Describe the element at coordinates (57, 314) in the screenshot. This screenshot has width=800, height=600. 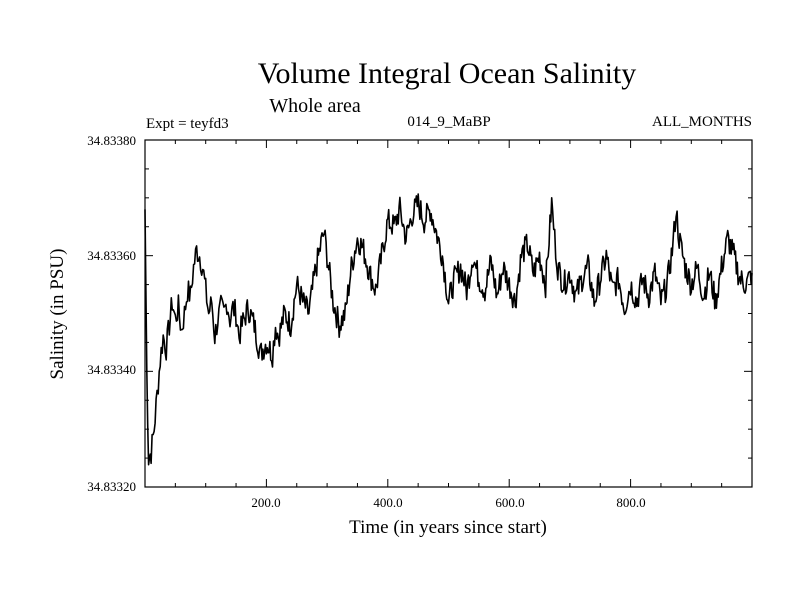
I see `y-axis-label: Salinity (in PSU)` at that location.